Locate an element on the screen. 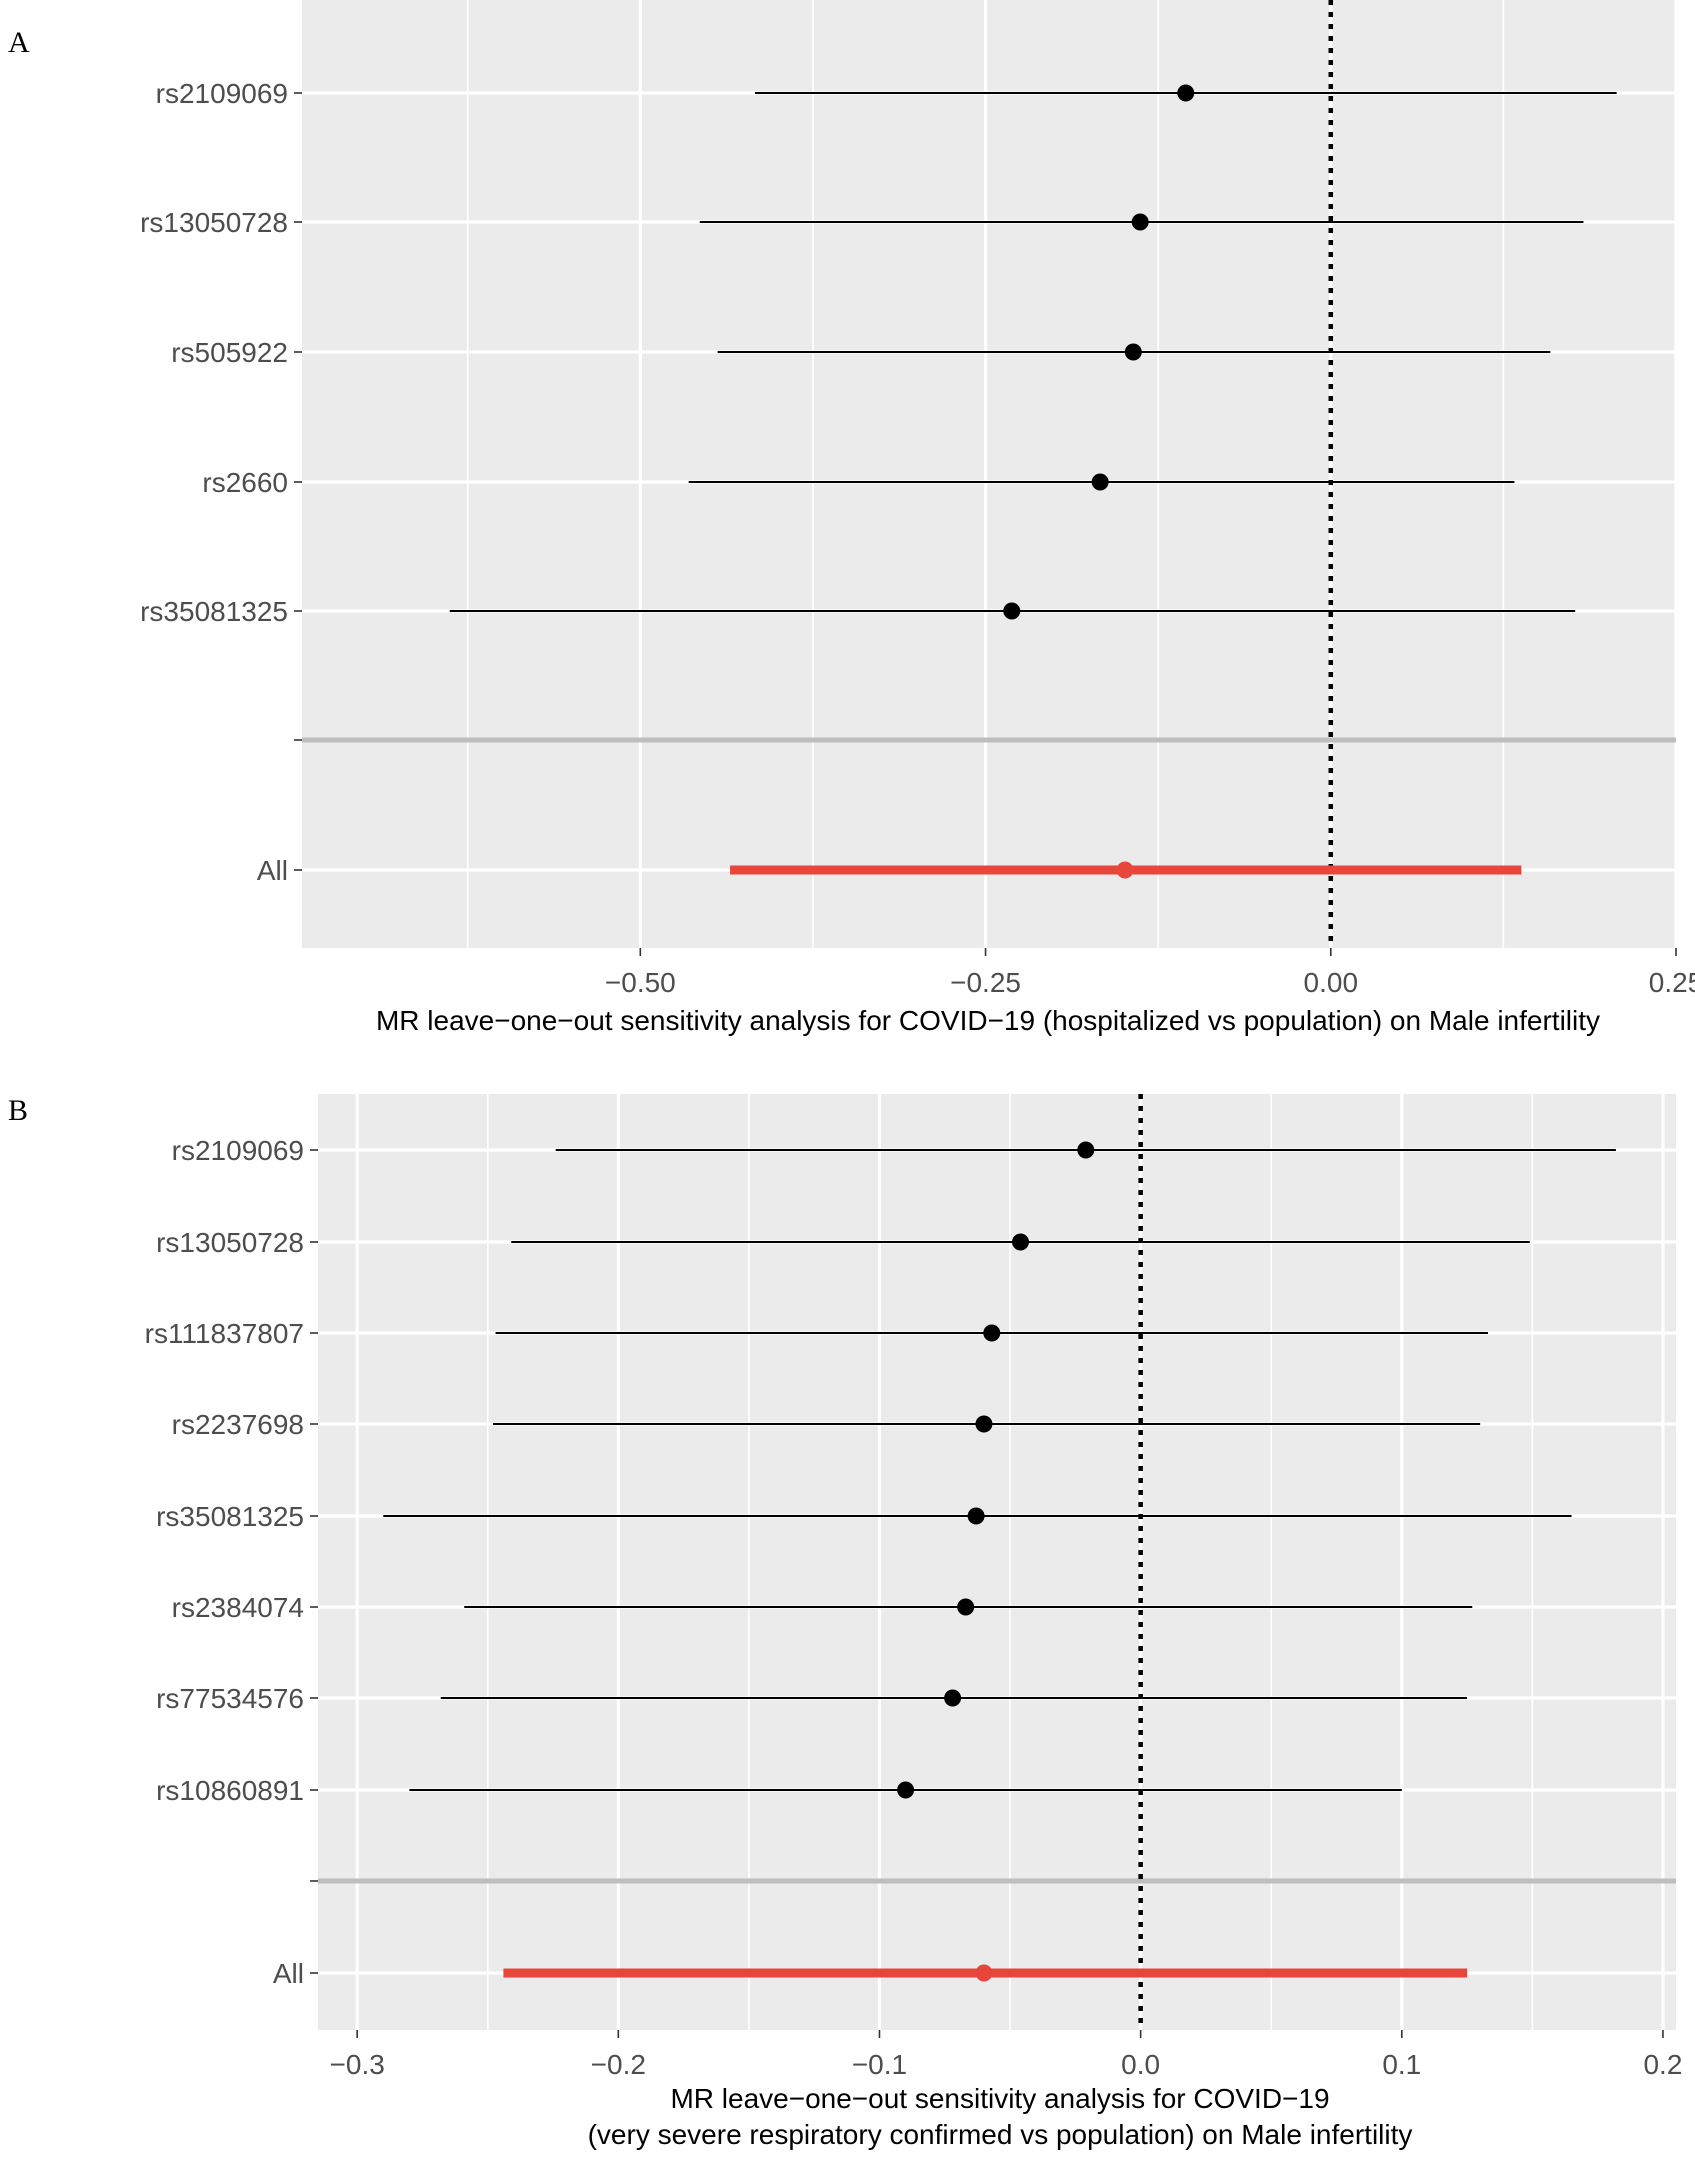 The width and height of the screenshot is (1695, 2160). y-tick-label: rs10860891 is located at coordinates (230, 1790).